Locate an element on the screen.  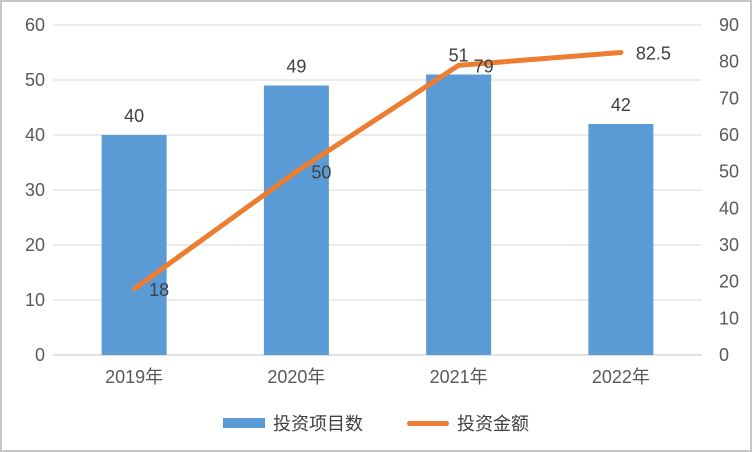
bar-data-label: 40 is located at coordinates (134, 116).